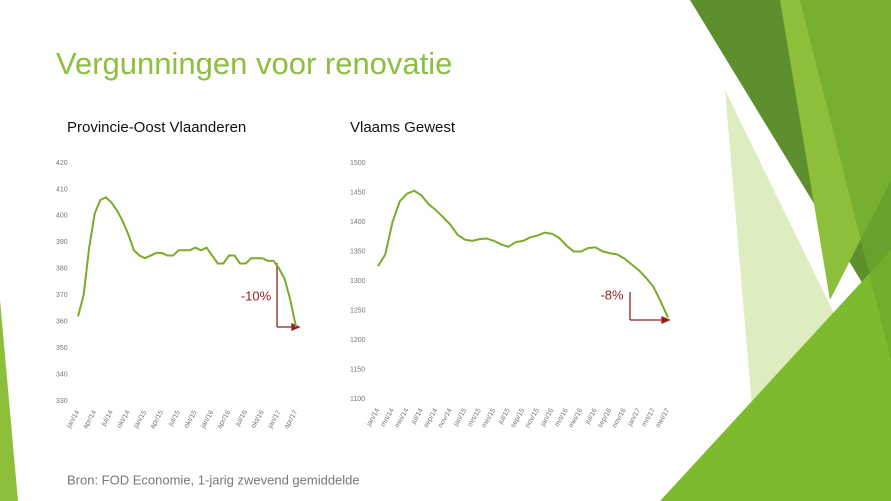 This screenshot has width=891, height=501. What do you see at coordinates (357, 369) in the screenshot?
I see `y-tick-label: 1150` at bounding box center [357, 369].